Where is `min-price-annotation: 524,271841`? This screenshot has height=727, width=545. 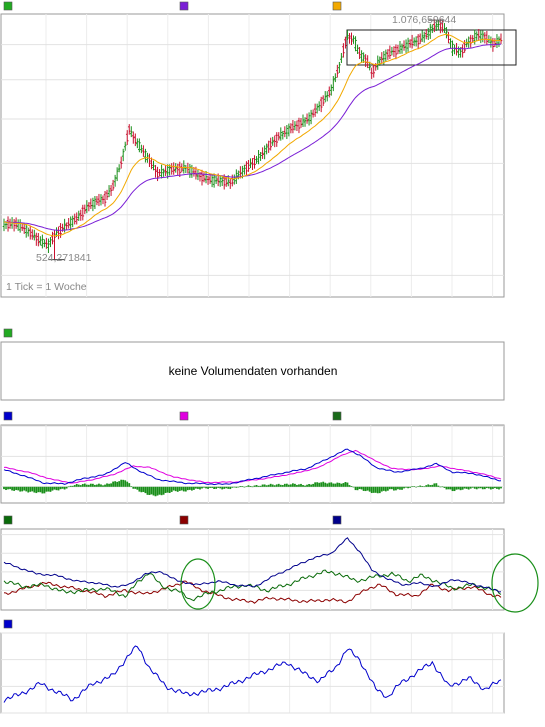
min-price-annotation: 524,271841 is located at coordinates (64, 258).